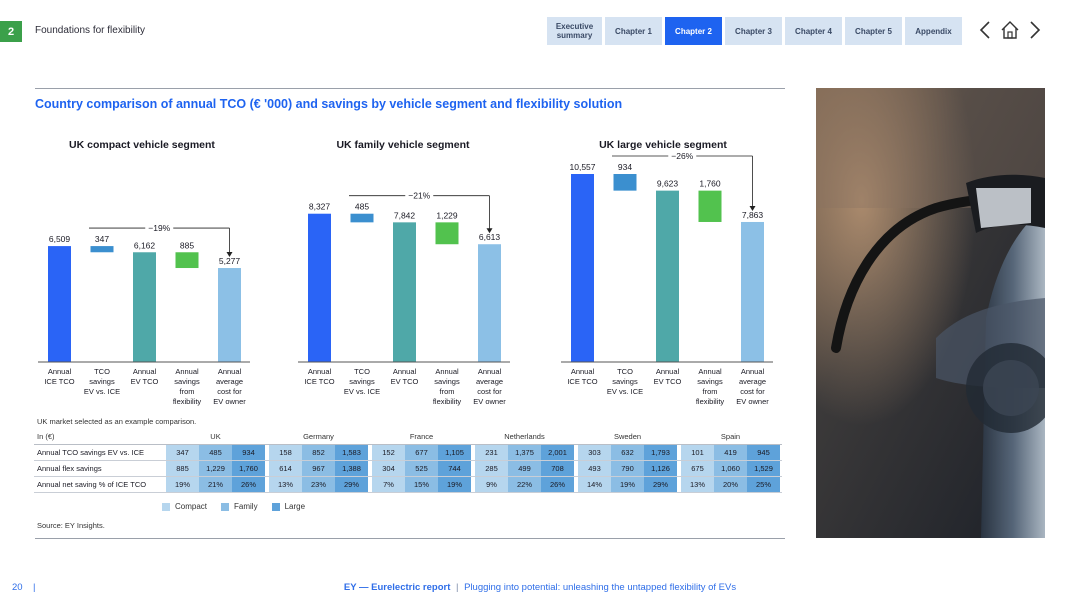 This screenshot has width=1080, height=608. I want to click on country-cell-group: 285 499 708, so click(524, 468).